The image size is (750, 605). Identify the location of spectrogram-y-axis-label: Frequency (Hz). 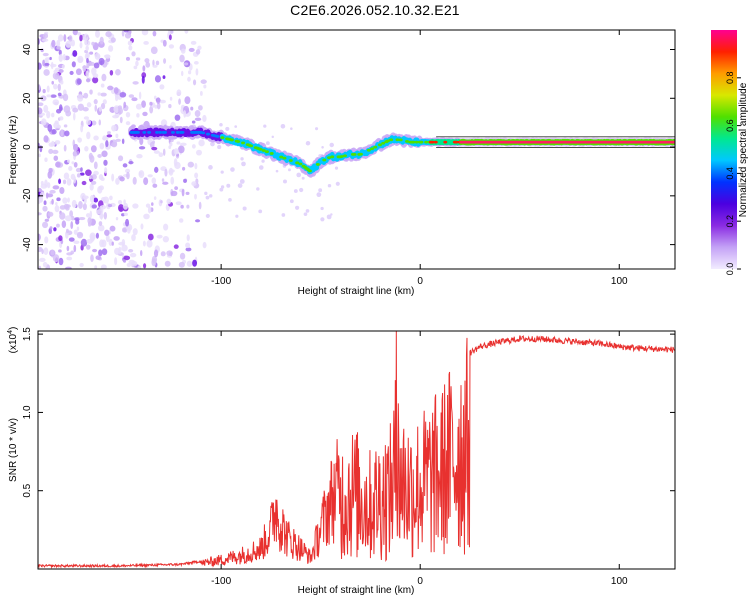
(13, 150).